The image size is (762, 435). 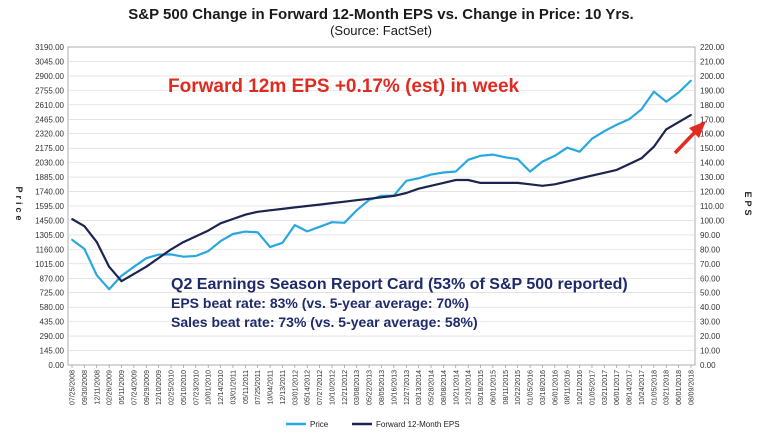 I want to click on x-tick-label: 08/05/2013, so click(x=382, y=387).